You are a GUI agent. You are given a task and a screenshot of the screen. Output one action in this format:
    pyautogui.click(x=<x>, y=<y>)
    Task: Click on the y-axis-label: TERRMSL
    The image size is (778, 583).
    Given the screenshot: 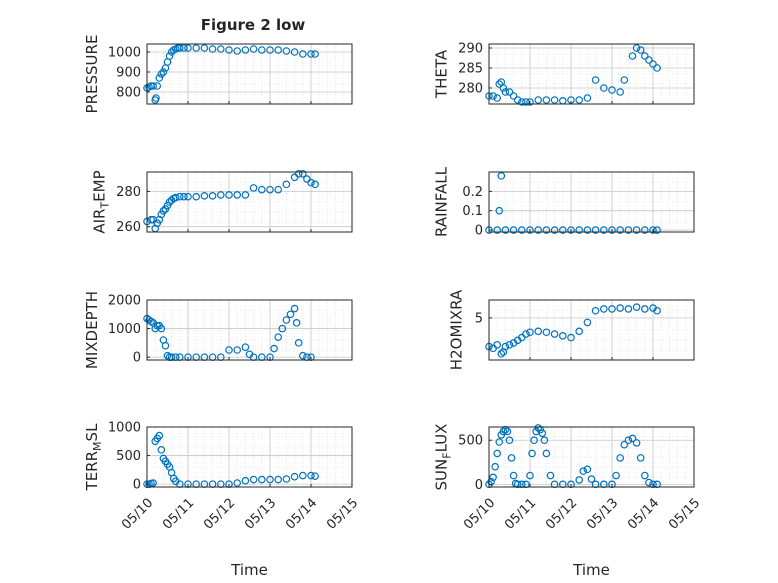 What is the action you would take?
    pyautogui.click(x=93, y=457)
    